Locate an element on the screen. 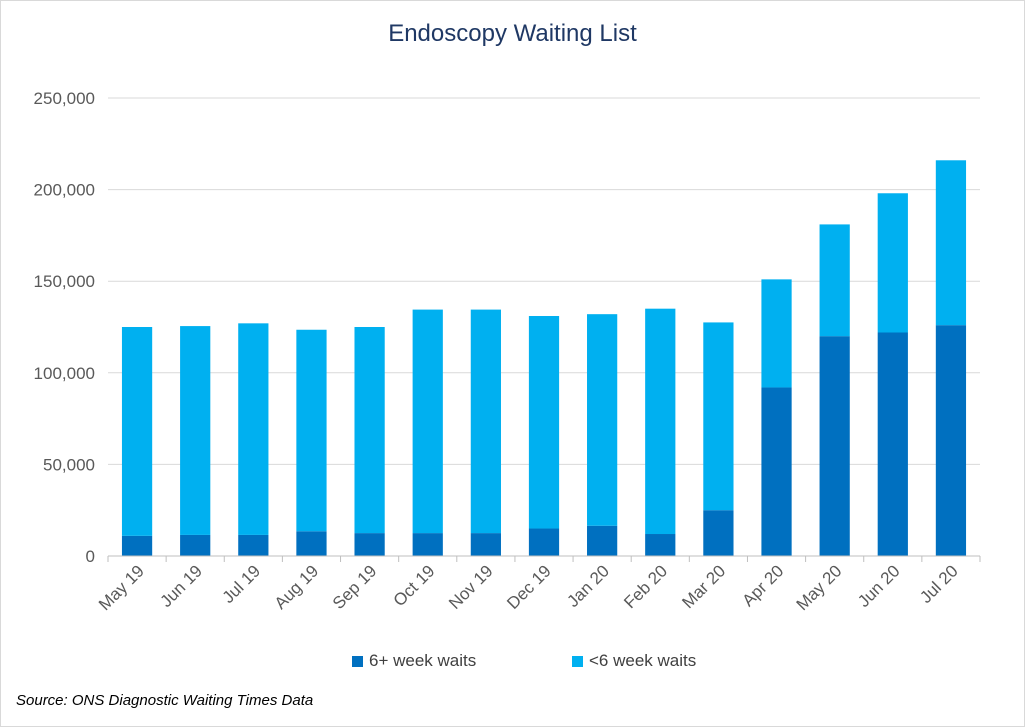  legend-label-6plus-weeks: 6+ week waits is located at coordinates (423, 660).